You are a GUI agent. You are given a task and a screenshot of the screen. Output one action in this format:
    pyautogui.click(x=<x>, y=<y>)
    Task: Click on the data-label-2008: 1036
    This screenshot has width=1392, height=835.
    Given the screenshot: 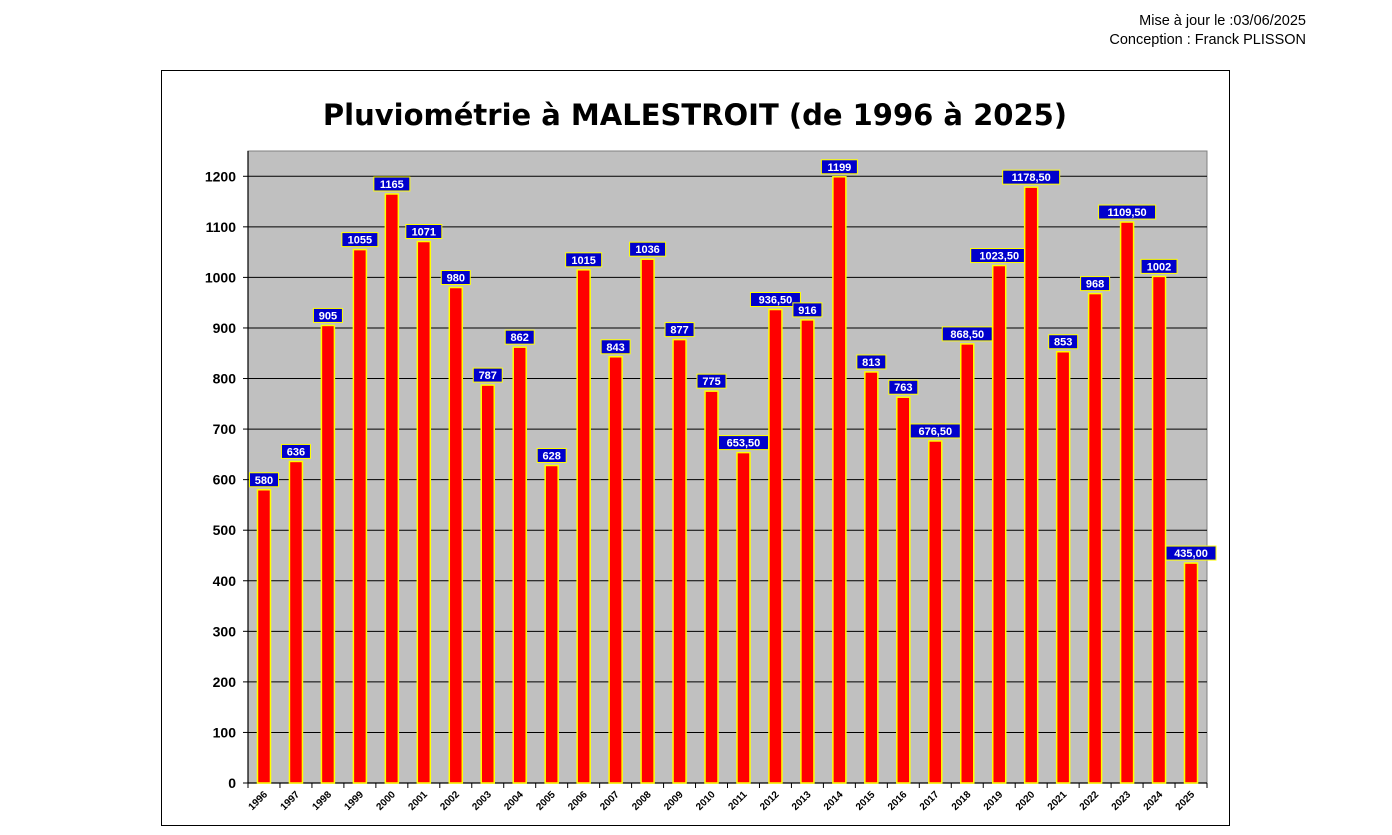 What is the action you would take?
    pyautogui.click(x=647, y=250)
    